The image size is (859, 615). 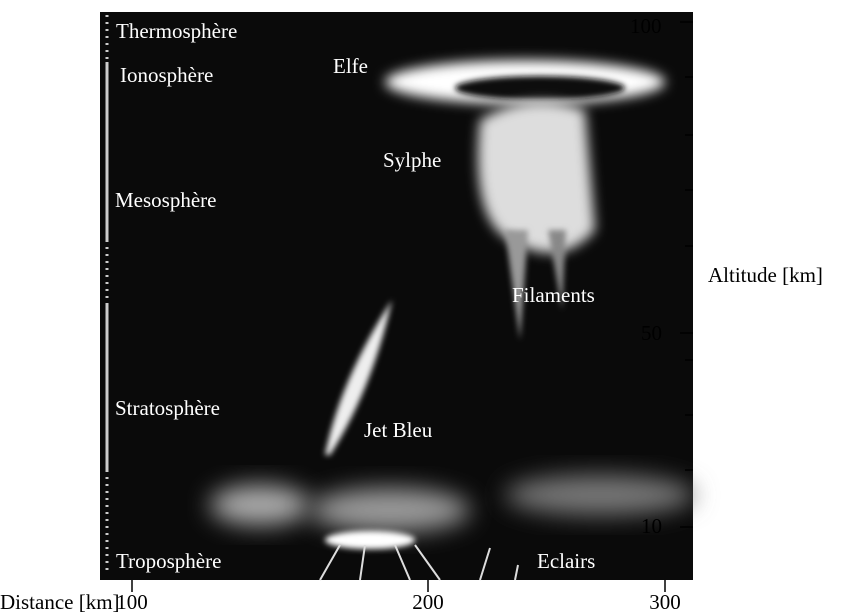 I want to click on phenomenon-label: Eclairs, so click(x=566, y=561).